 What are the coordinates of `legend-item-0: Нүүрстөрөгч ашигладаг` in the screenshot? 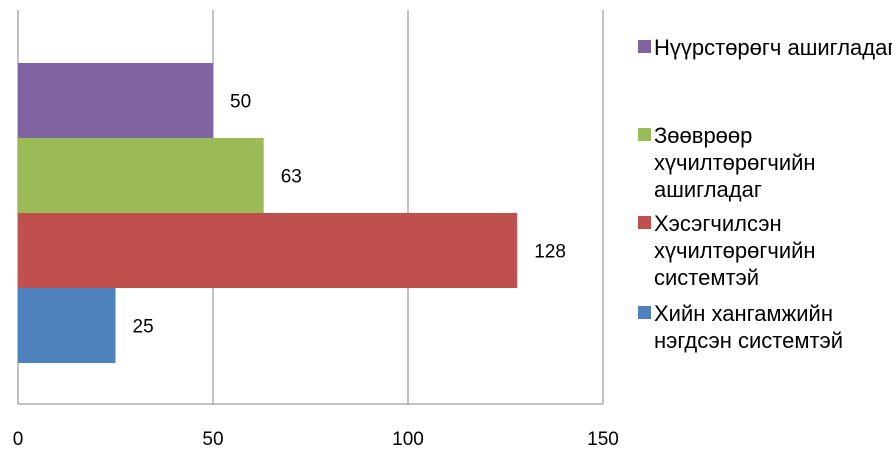 It's located at (762, 47).